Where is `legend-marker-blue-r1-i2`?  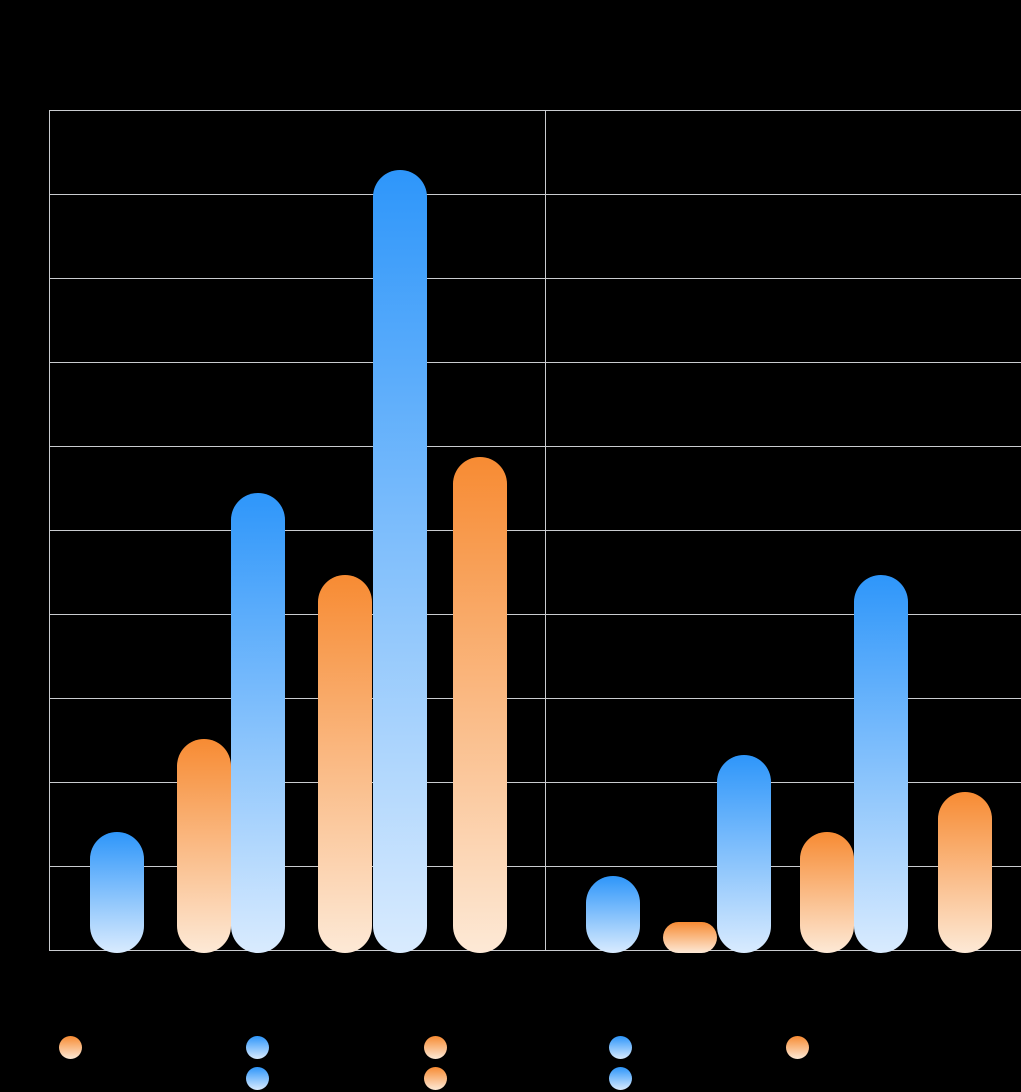
legend-marker-blue-r1-i2 is located at coordinates (257, 1047).